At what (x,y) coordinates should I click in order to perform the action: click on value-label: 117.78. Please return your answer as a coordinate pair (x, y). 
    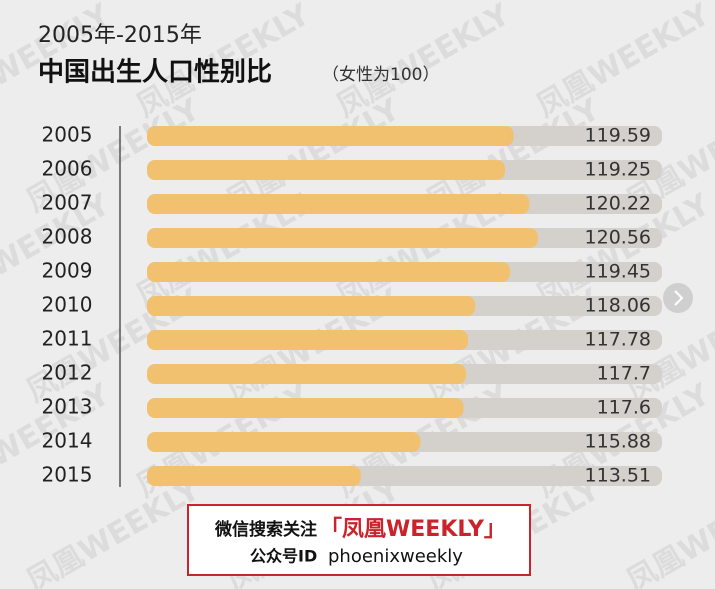
    Looking at the image, I should click on (618, 340).